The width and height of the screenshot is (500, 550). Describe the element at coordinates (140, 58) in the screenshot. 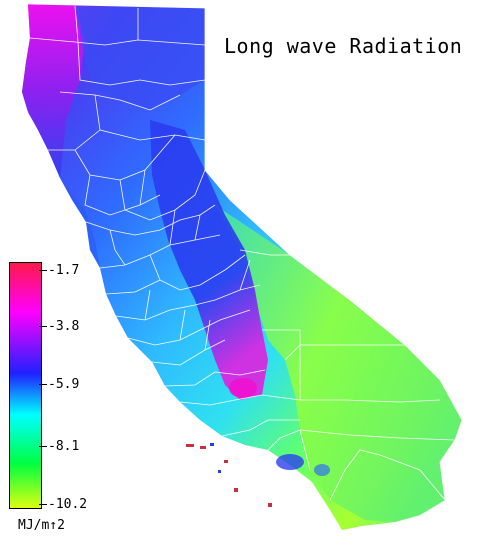

I see `north-mountains-region` at that location.